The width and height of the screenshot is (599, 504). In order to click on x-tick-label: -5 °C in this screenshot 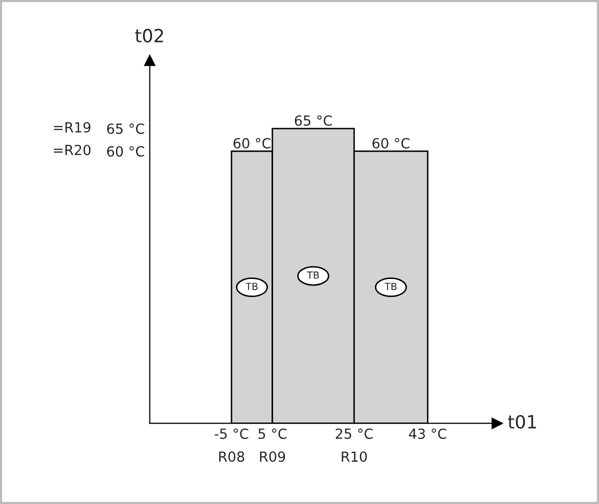, I will do `click(231, 433)`.